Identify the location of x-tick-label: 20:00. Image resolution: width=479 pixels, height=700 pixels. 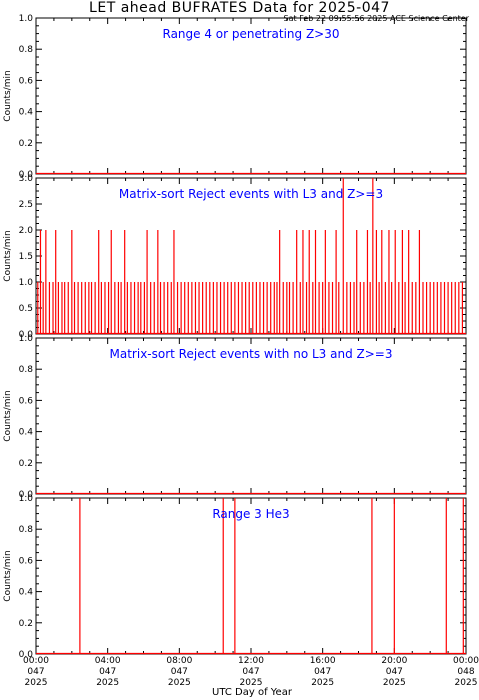
(394, 661).